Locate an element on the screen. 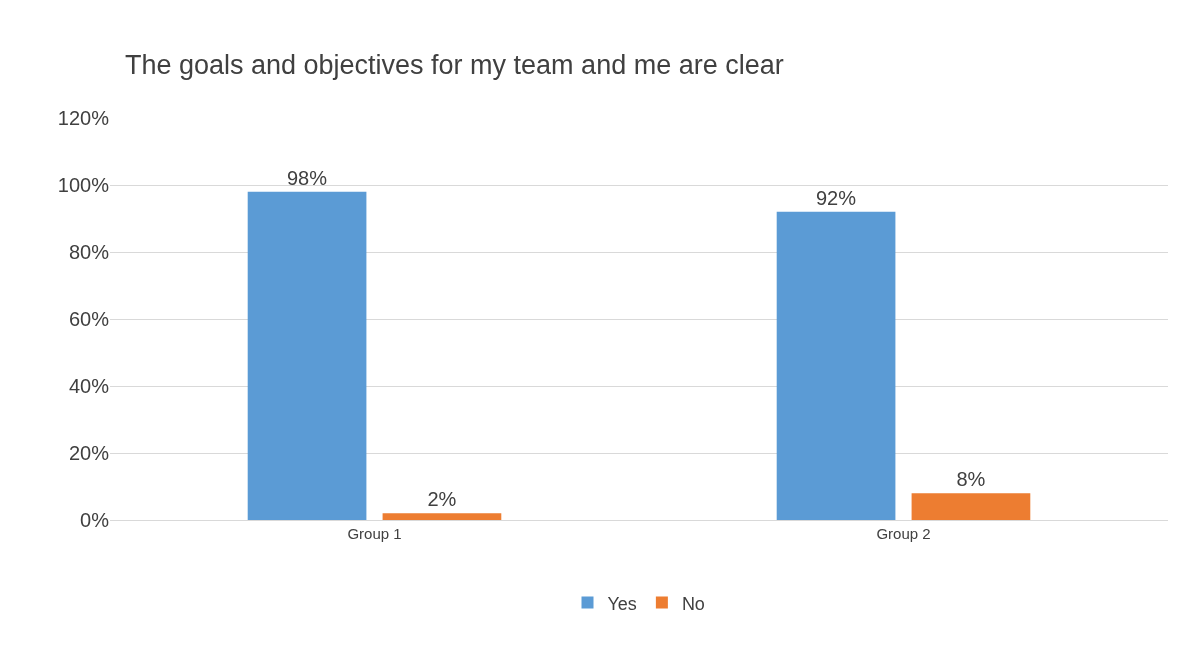  y-tick-label: 80% is located at coordinates (89, 252).